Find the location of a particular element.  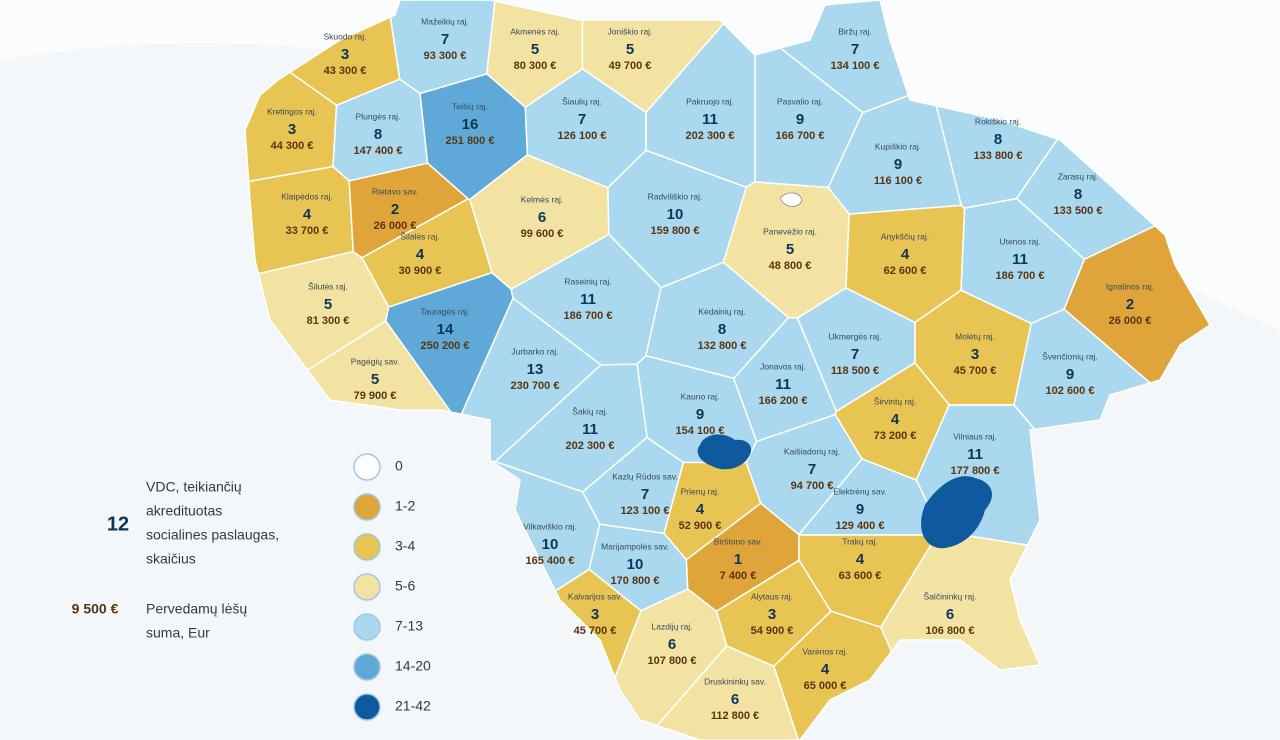

region-name: Anykščių raj. is located at coordinates (905, 236).